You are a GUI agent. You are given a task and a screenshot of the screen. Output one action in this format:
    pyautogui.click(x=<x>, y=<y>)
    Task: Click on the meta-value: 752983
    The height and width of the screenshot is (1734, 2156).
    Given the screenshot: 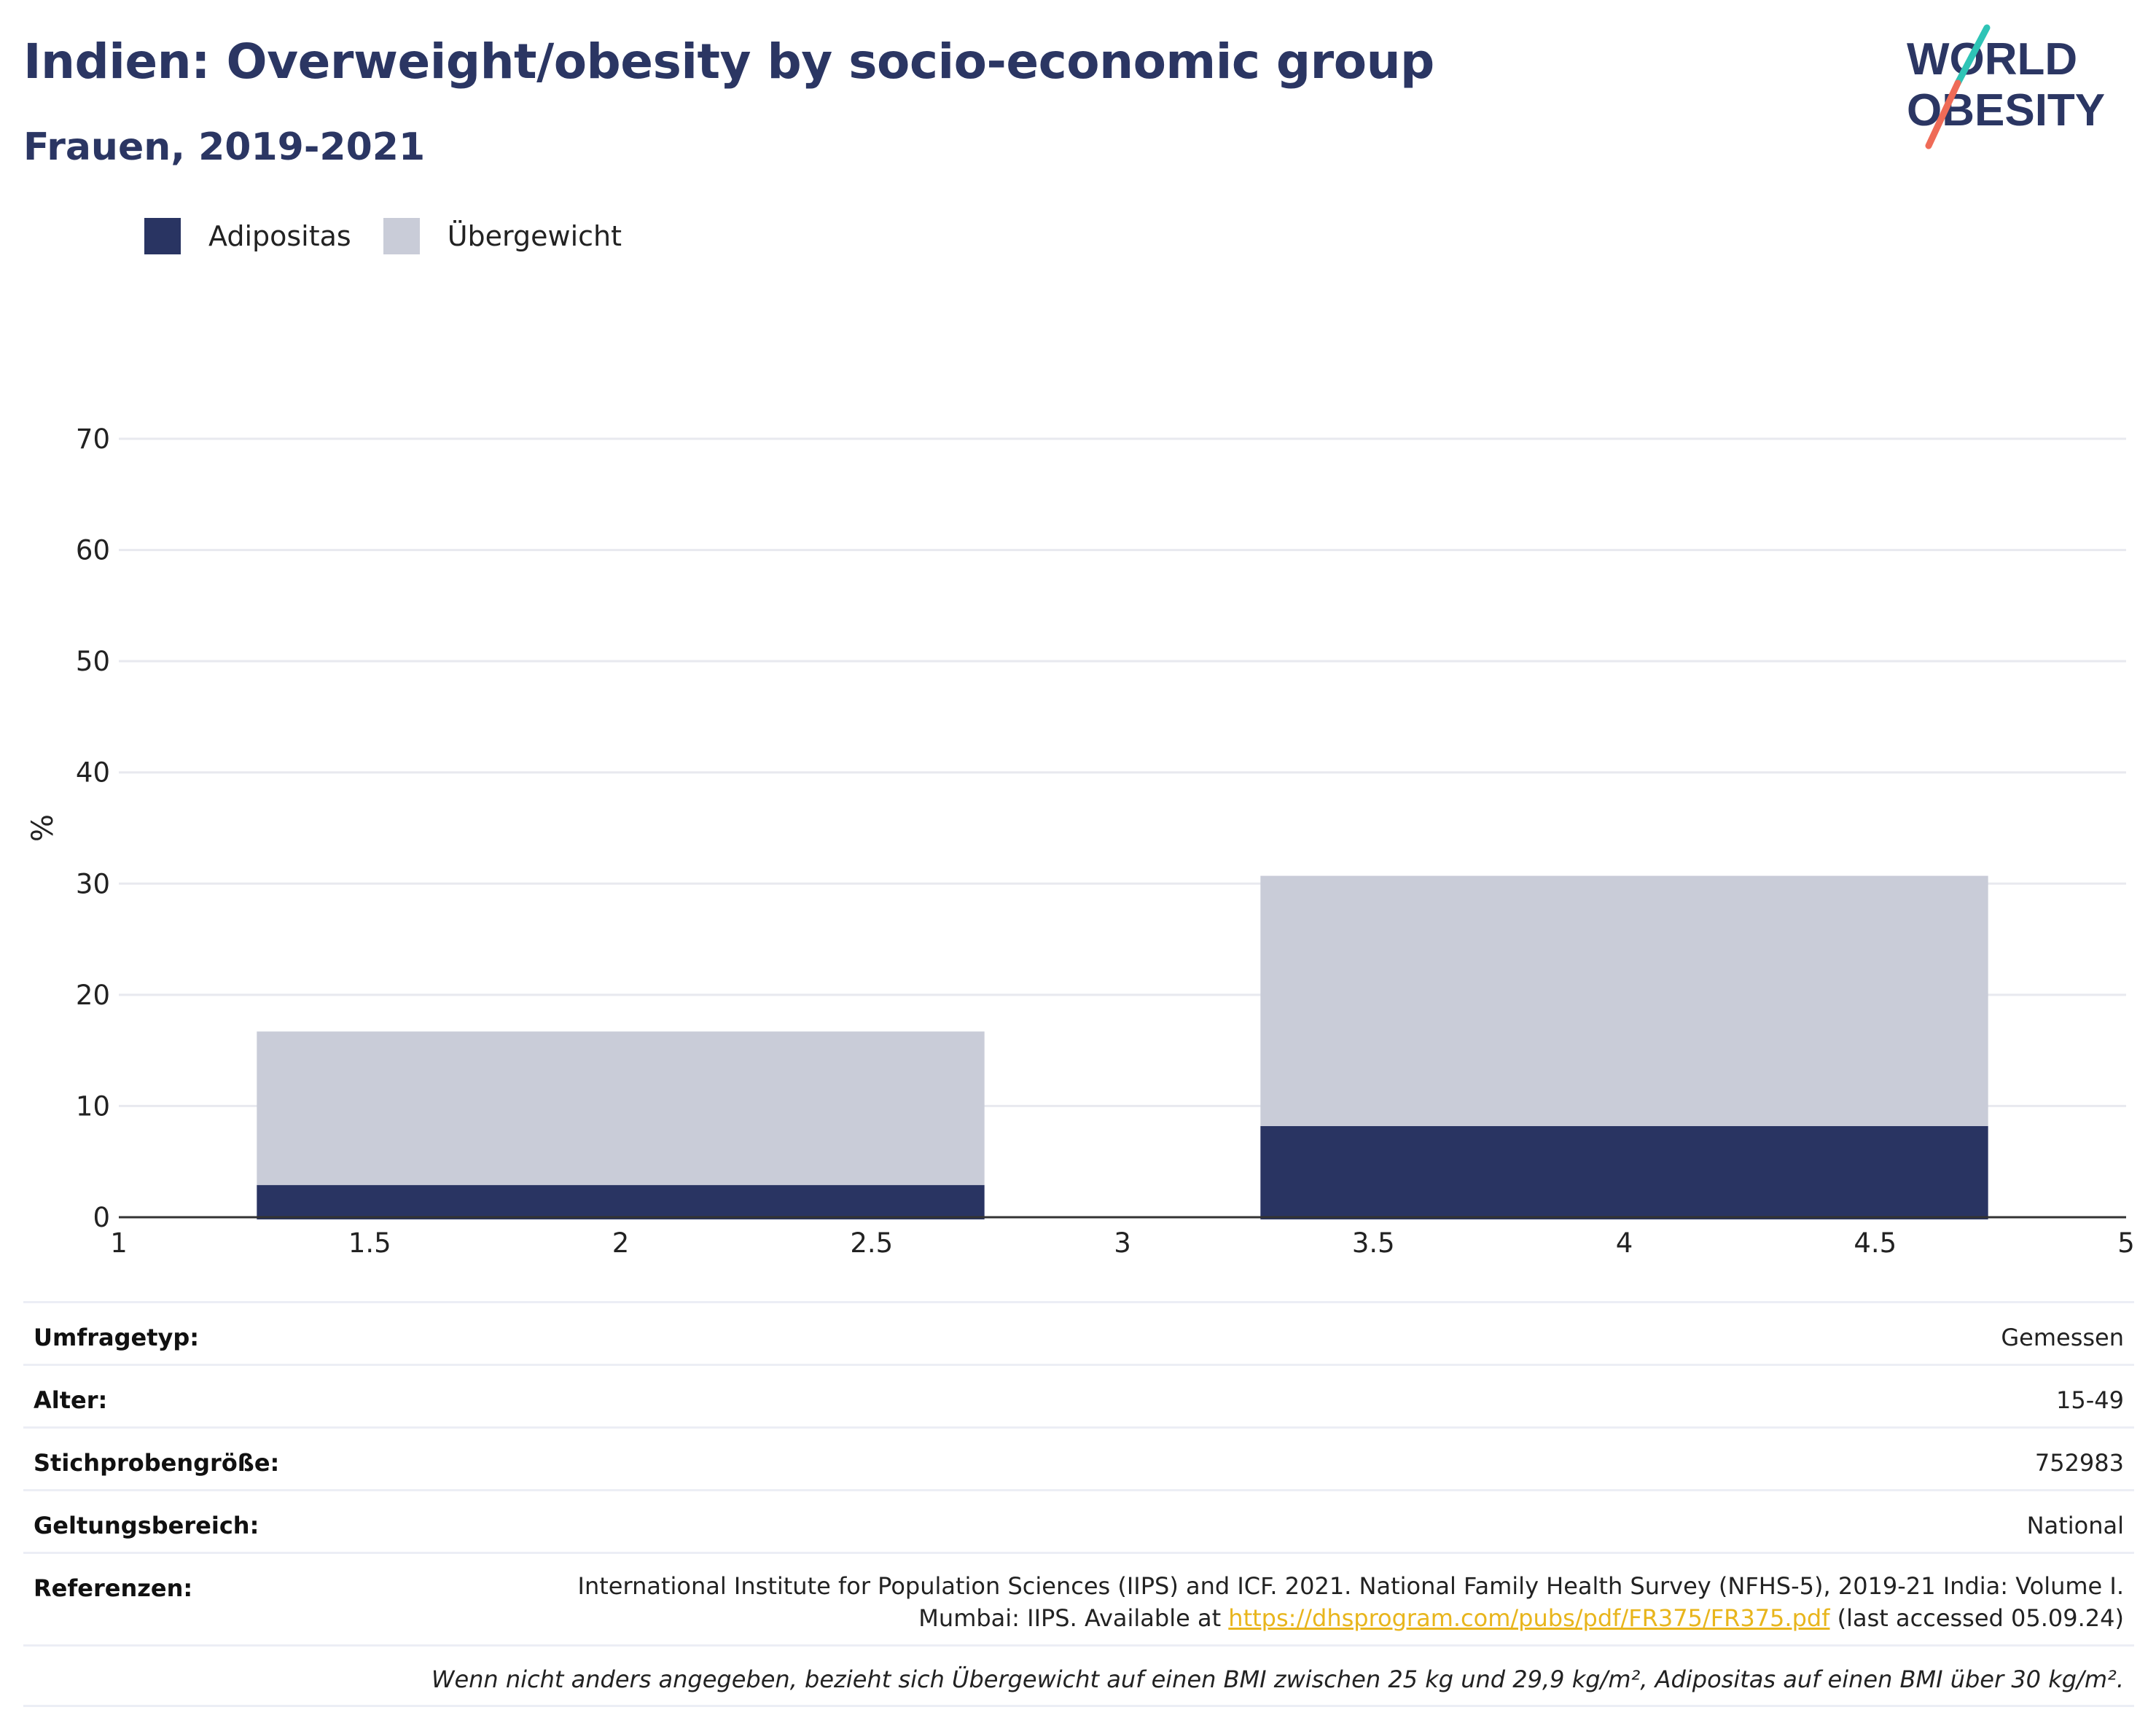 What is the action you would take?
    pyautogui.click(x=2079, y=1463)
    